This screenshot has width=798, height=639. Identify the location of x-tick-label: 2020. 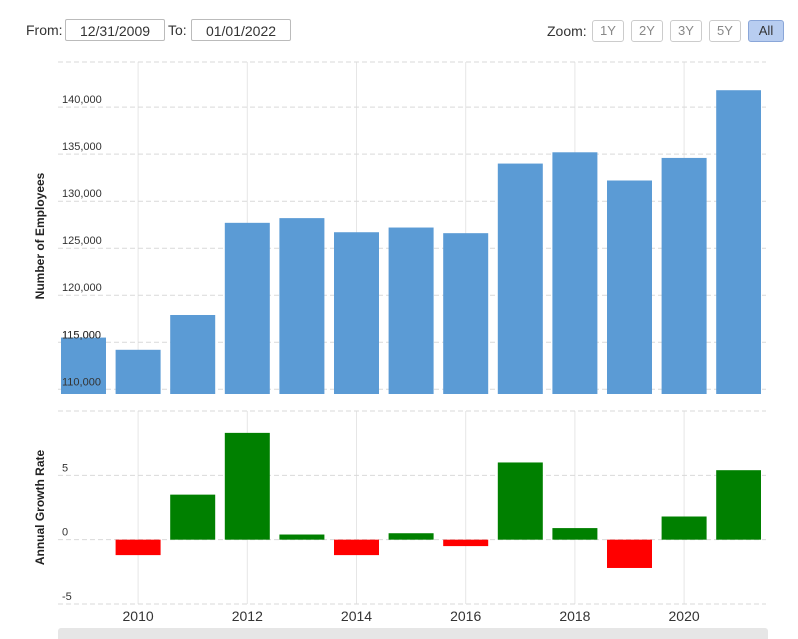
(684, 616).